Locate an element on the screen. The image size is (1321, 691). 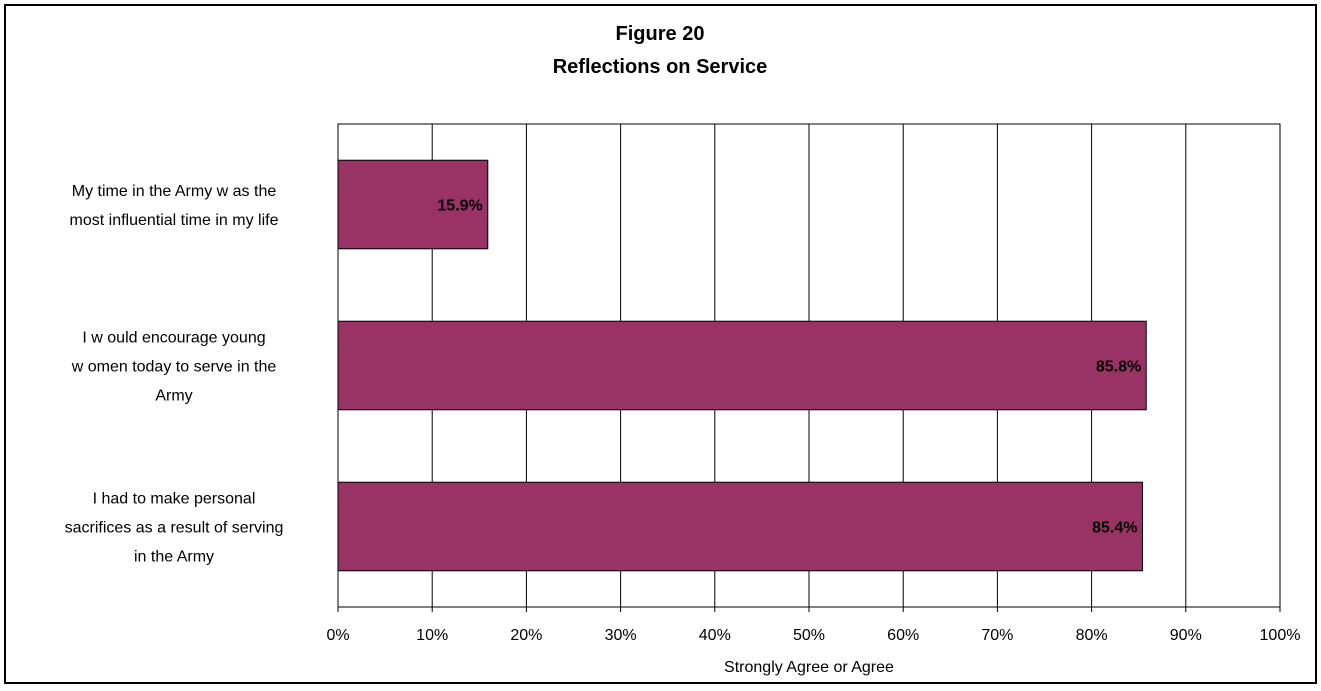
data-label: 85.8% is located at coordinates (1118, 367).